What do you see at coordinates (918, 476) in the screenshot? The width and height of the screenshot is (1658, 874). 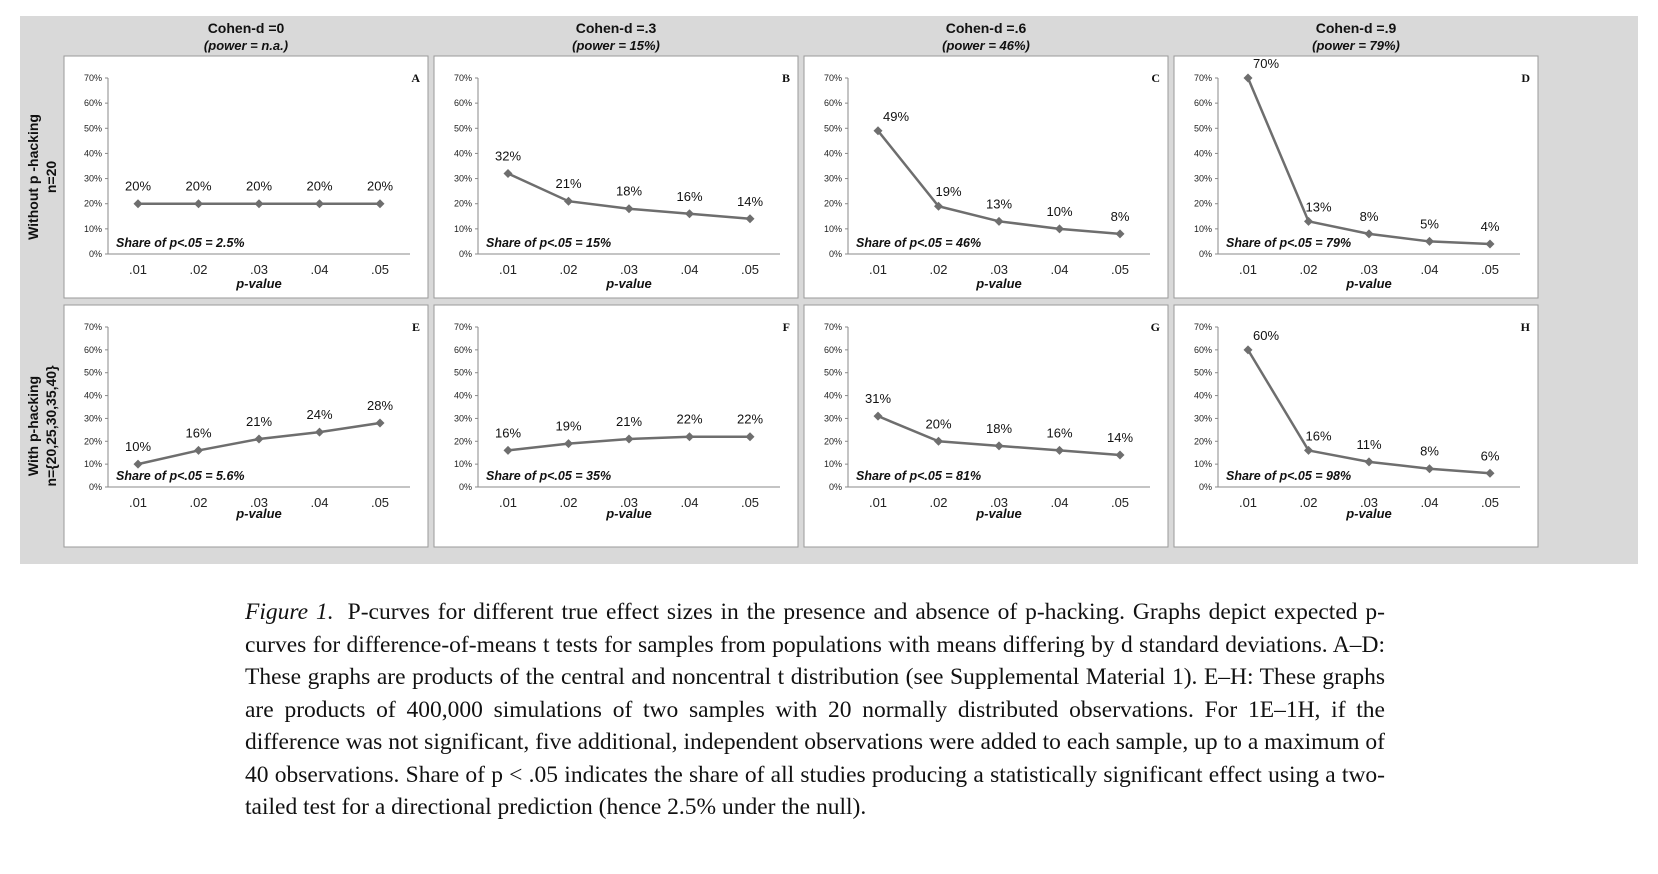 I see `share-annotation: Share of p<.05 = 81%` at bounding box center [918, 476].